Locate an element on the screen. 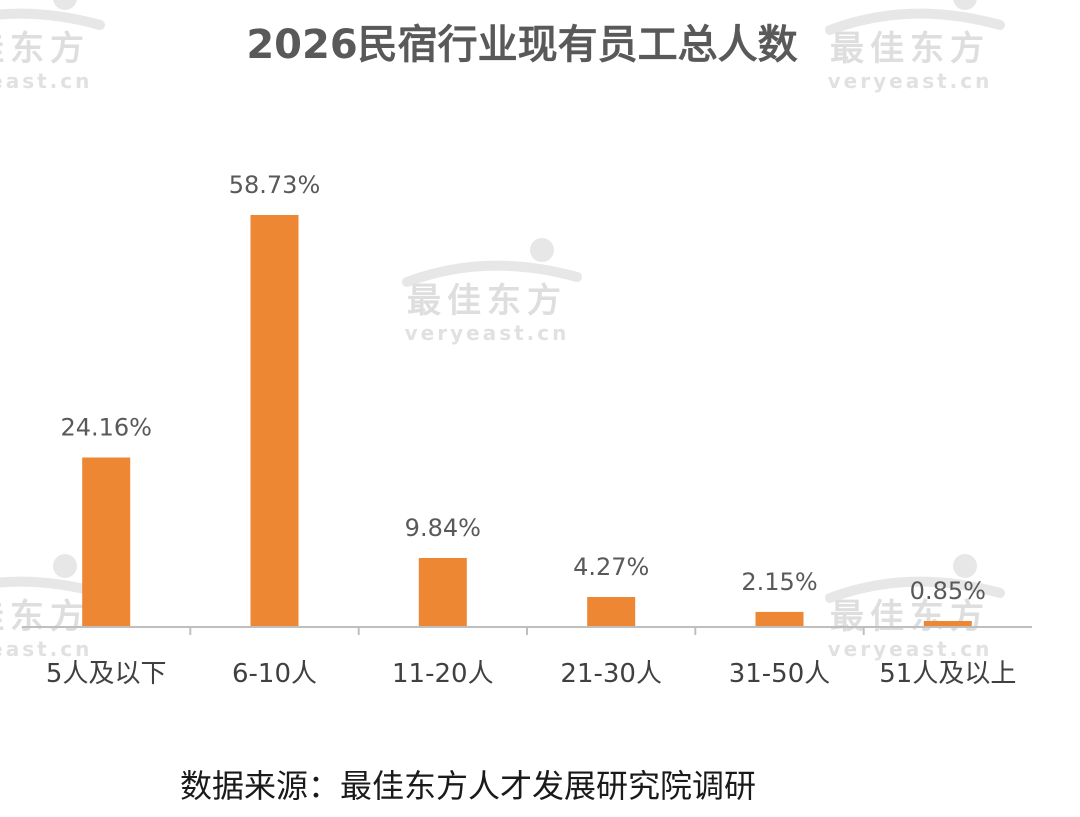  data-label-3: 9.84% is located at coordinates (443, 528).